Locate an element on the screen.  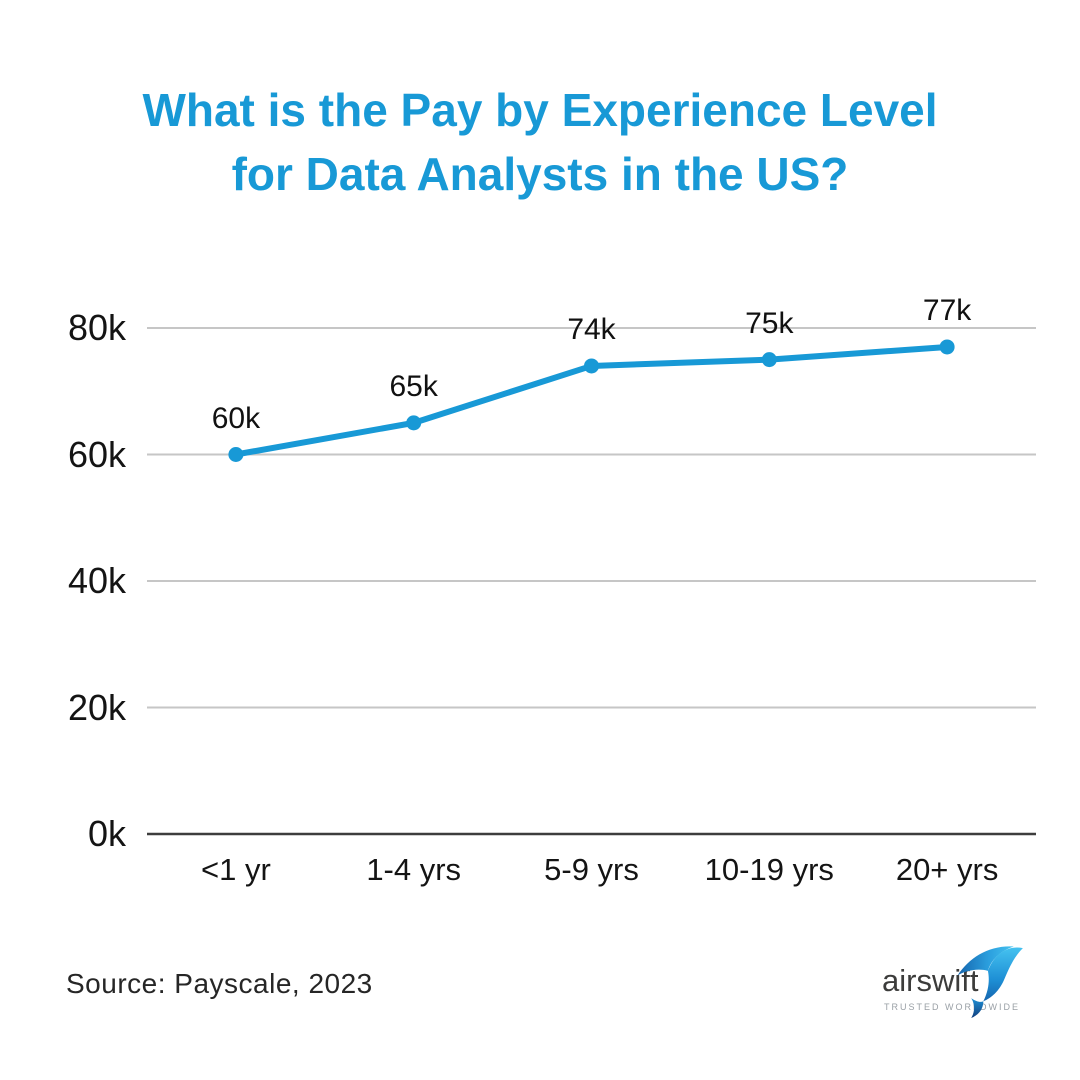
source-text: Source: Payscale, 2023 is located at coordinates (219, 983).